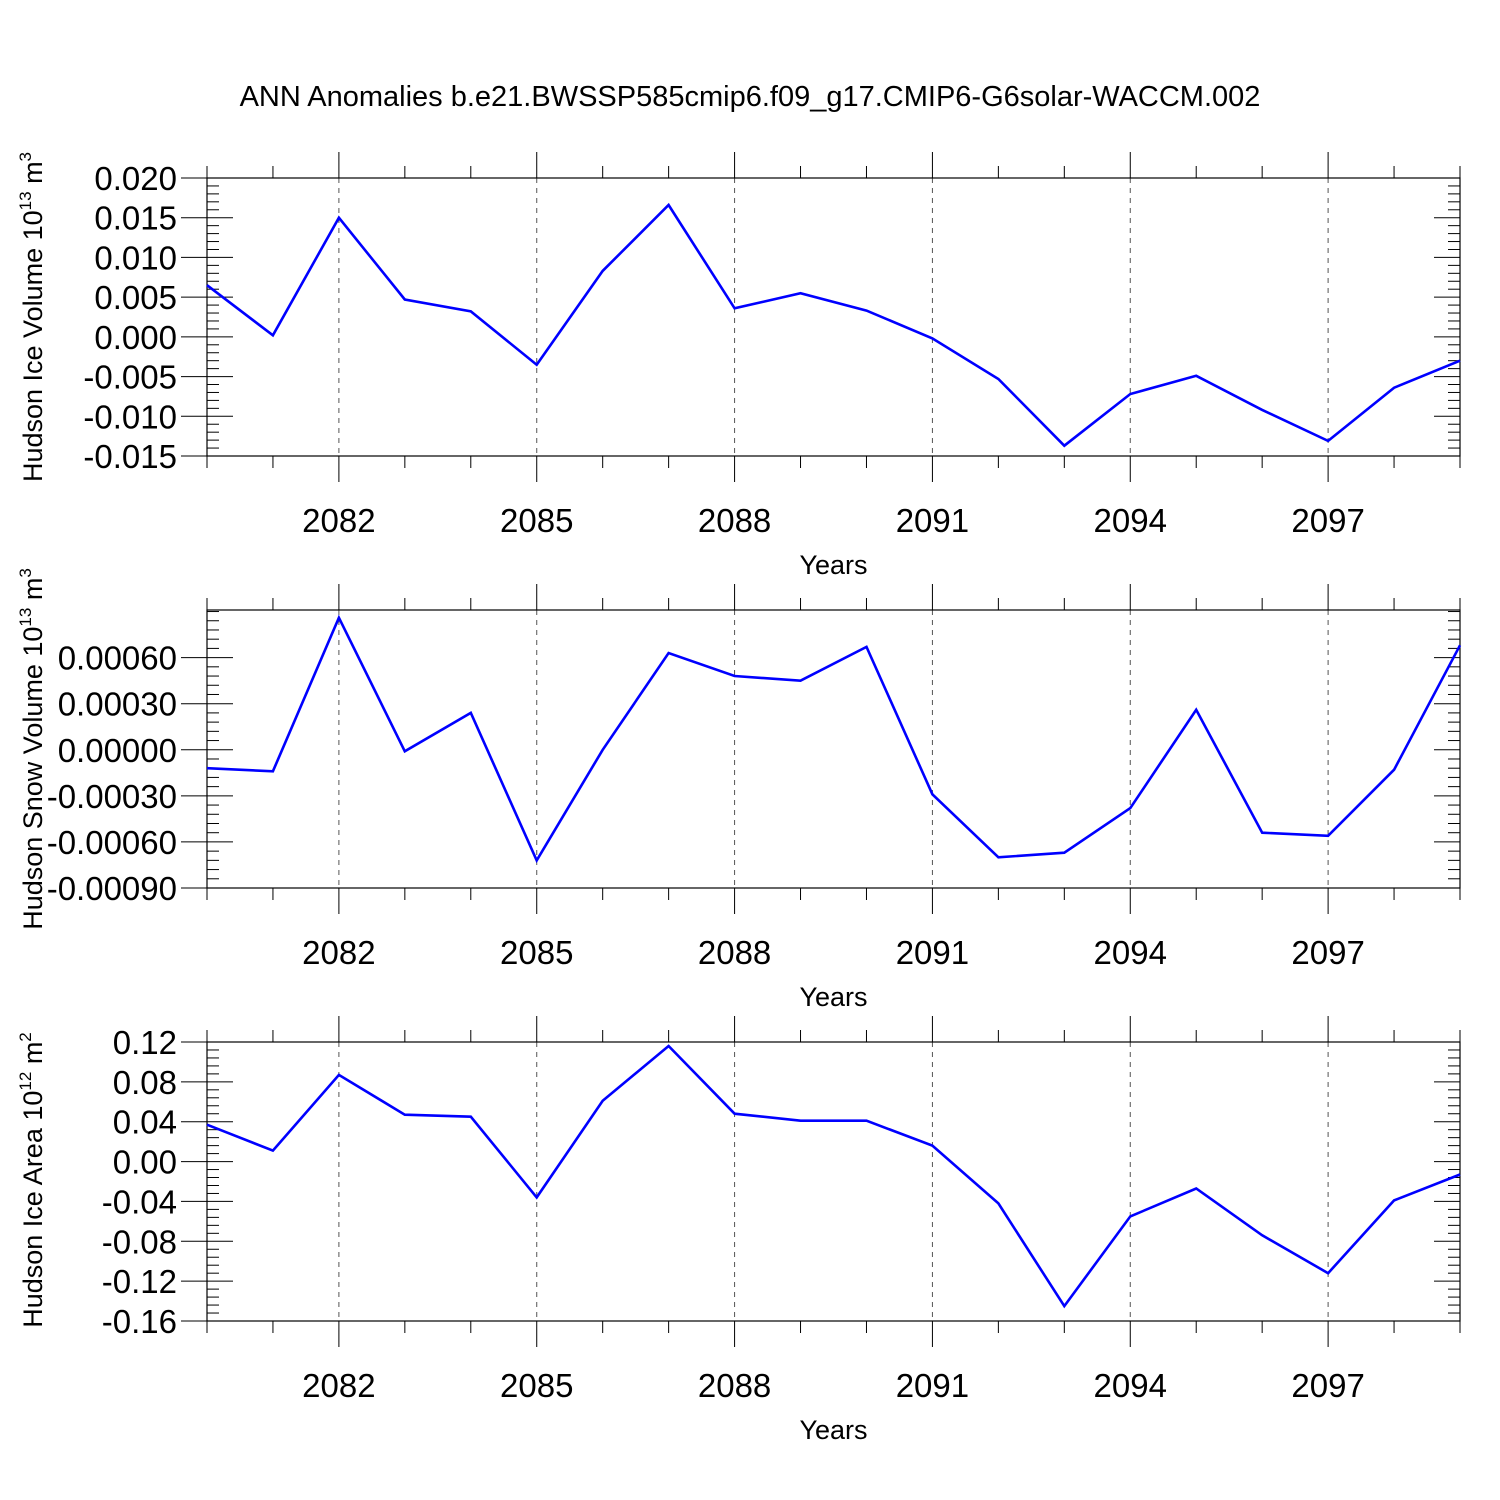 Image resolution: width=1500 pixels, height=1500 pixels. Describe the element at coordinates (145, 1042) in the screenshot. I see `y-tick-label: 0.12` at that location.